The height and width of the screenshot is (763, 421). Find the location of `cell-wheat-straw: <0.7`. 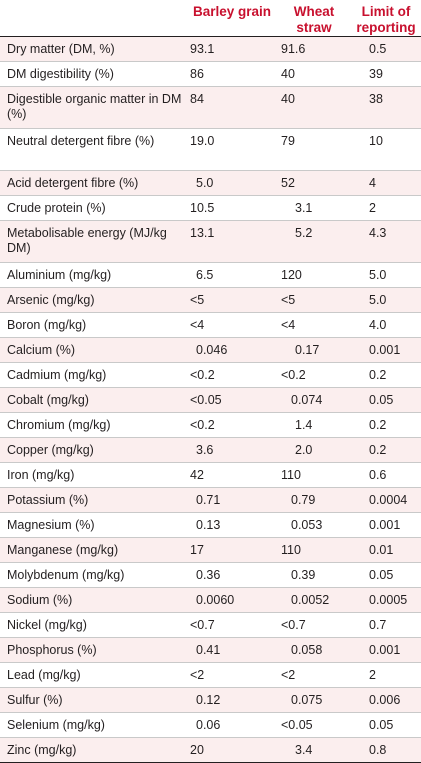

cell-wheat-straw: <0.7 is located at coordinates (314, 625).